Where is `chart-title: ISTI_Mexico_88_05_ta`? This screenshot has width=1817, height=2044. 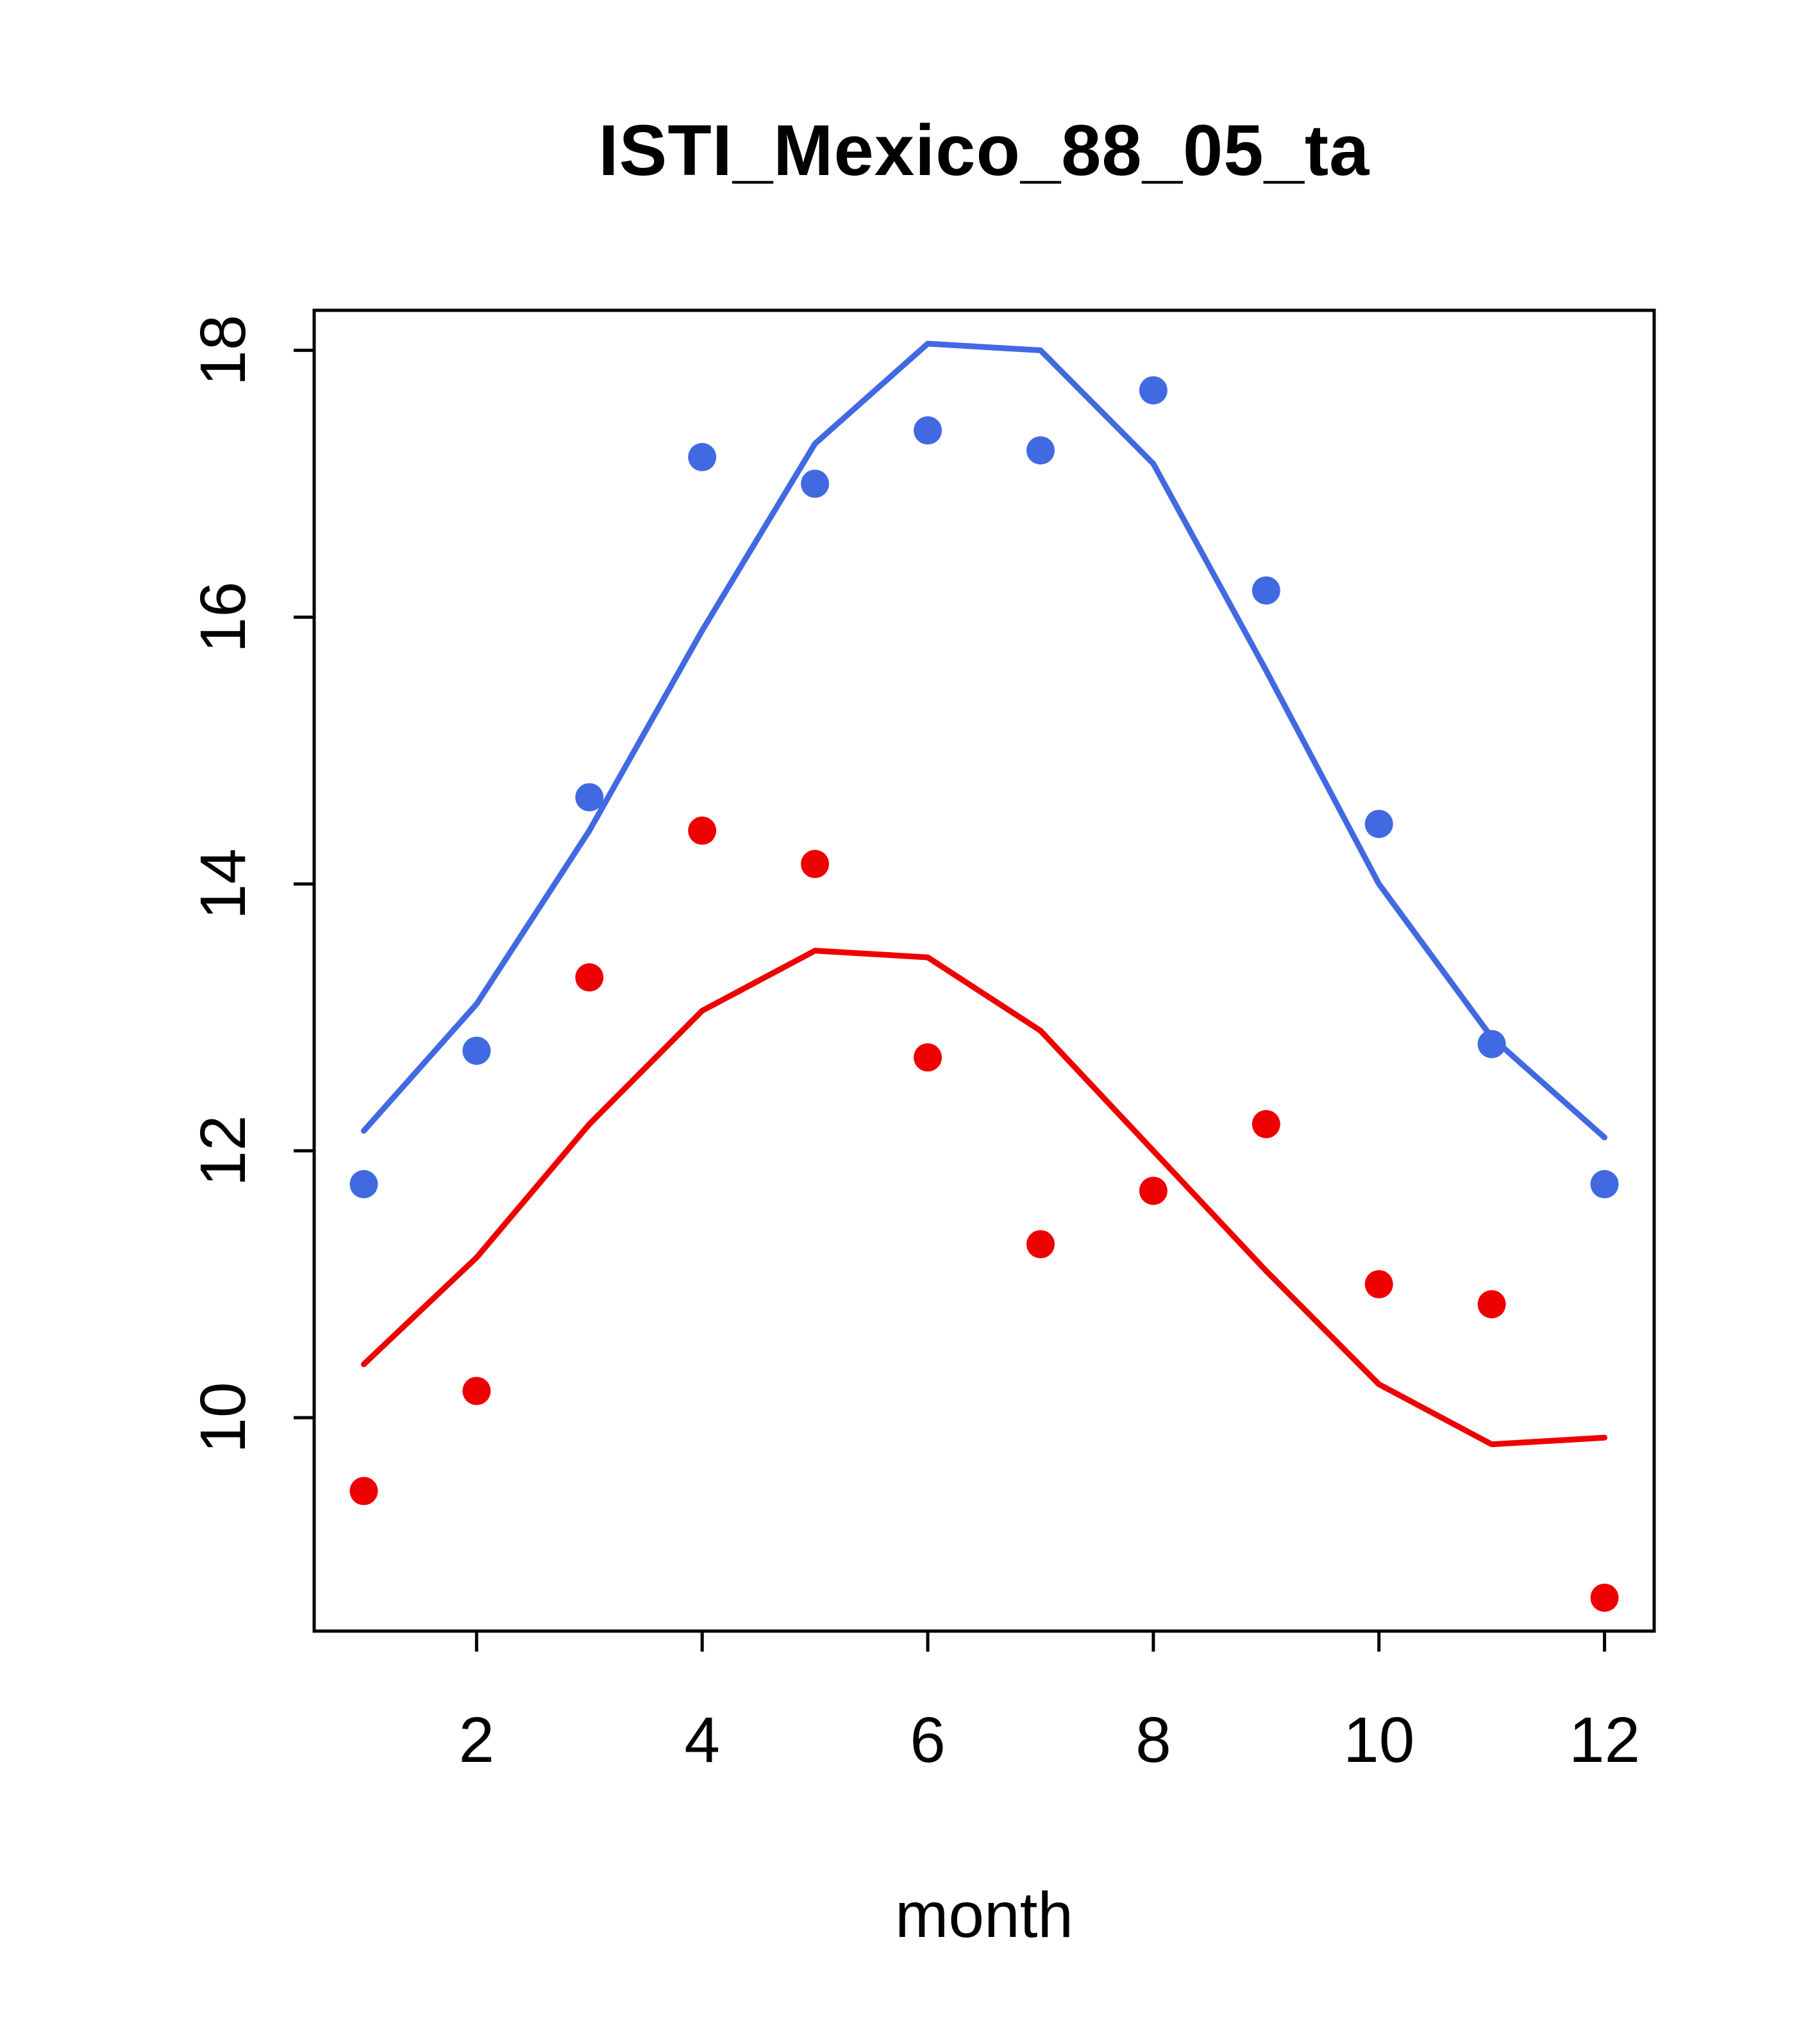
chart-title: ISTI_Mexico_88_05_ta is located at coordinates (984, 150).